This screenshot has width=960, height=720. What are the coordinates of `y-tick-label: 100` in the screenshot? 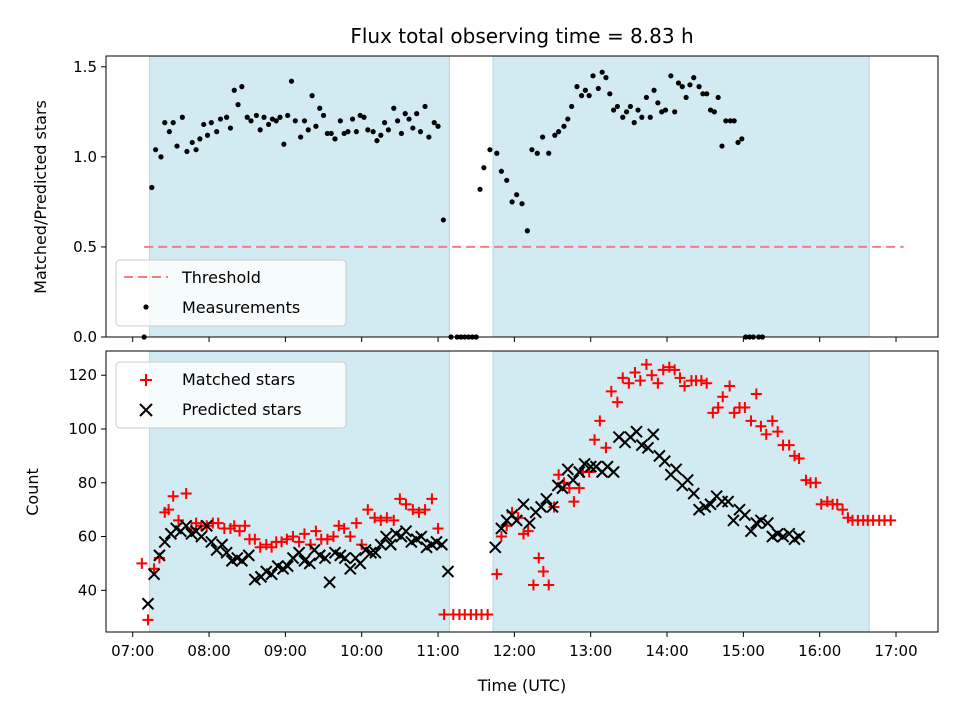 It's located at (82, 429).